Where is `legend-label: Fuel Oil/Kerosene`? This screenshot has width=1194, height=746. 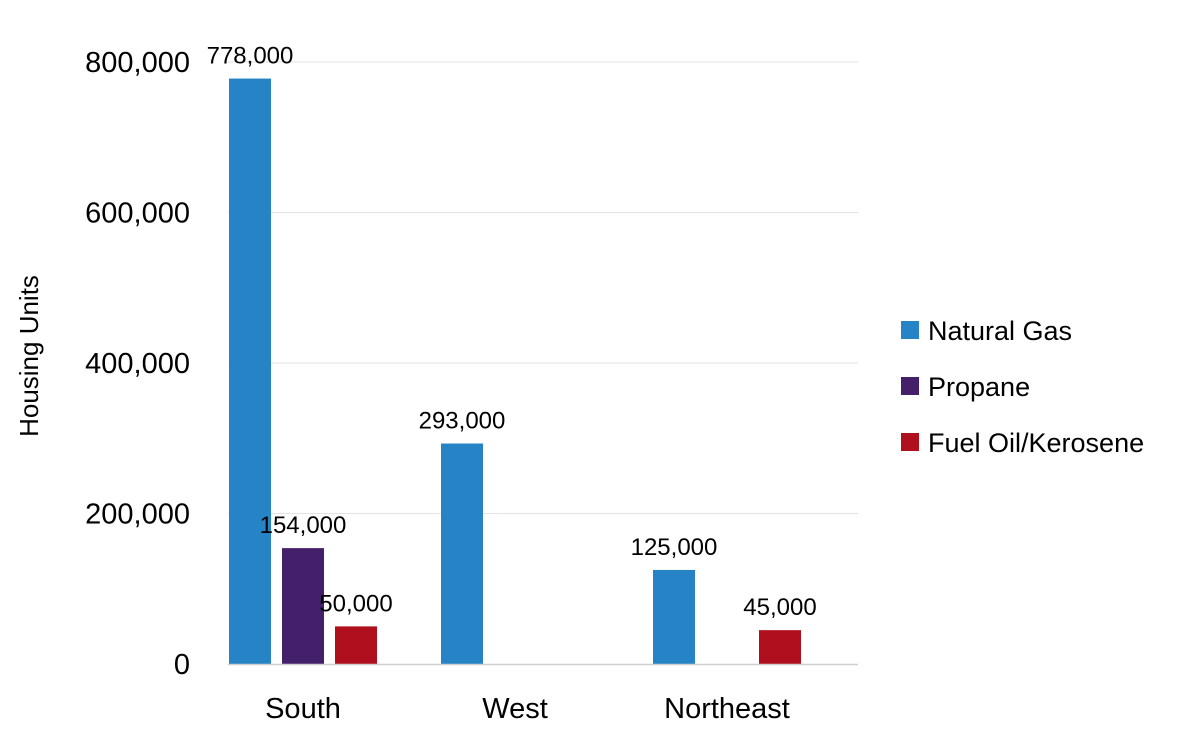 legend-label: Fuel Oil/Kerosene is located at coordinates (1036, 443).